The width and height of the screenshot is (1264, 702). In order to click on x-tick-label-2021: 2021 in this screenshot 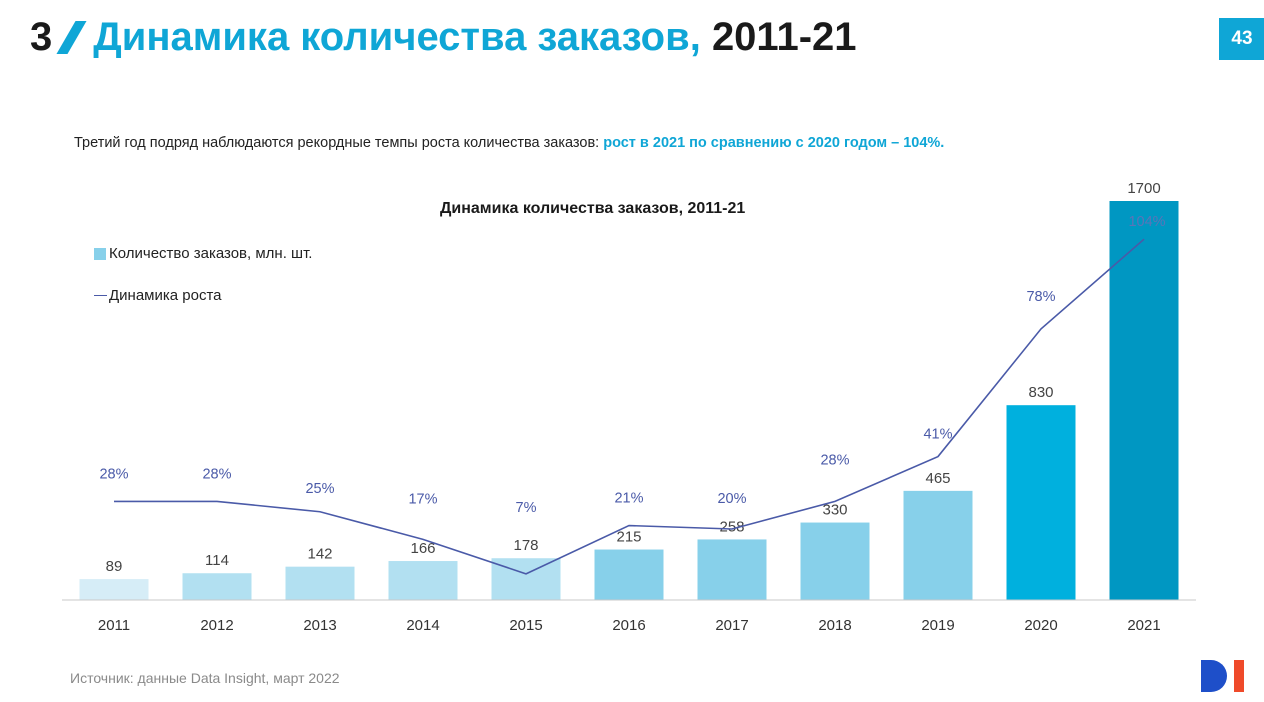, I will do `click(1143, 625)`.